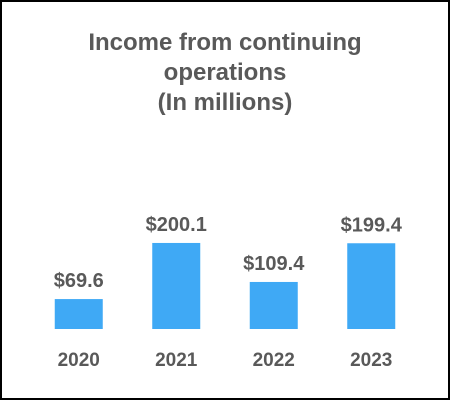  What do you see at coordinates (225, 57) in the screenshot?
I see `chart-title: Income from continuing operations` at bounding box center [225, 57].